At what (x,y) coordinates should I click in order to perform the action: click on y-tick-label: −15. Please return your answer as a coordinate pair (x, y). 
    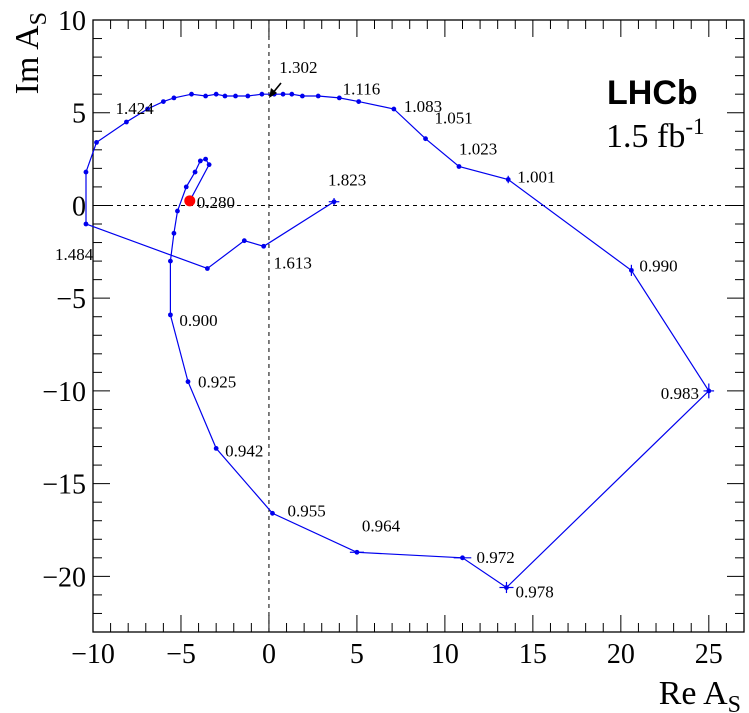
    Looking at the image, I should click on (64, 485).